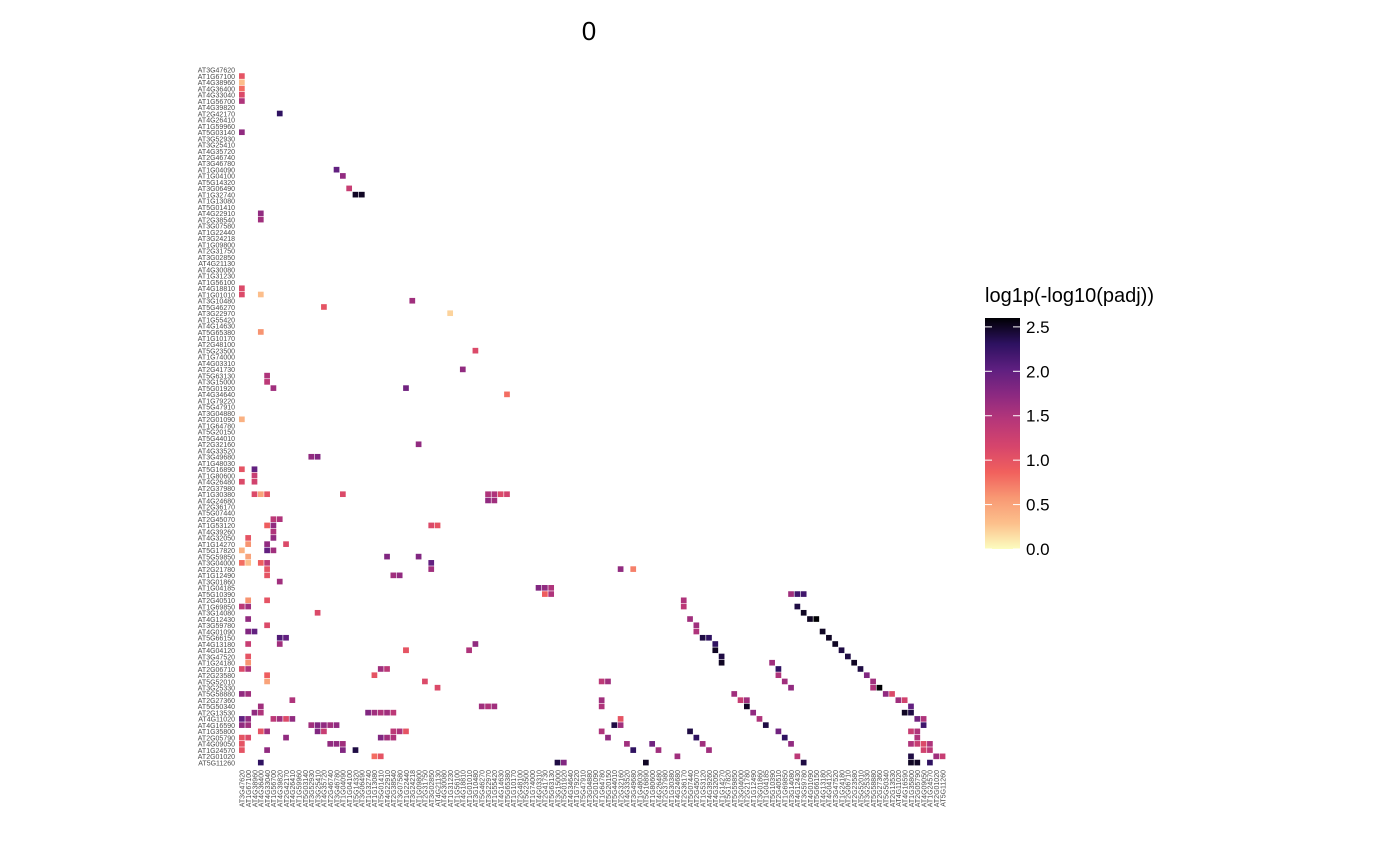 The width and height of the screenshot is (1400, 865). I want to click on y-tick-label: AT2G37980, so click(216, 489).